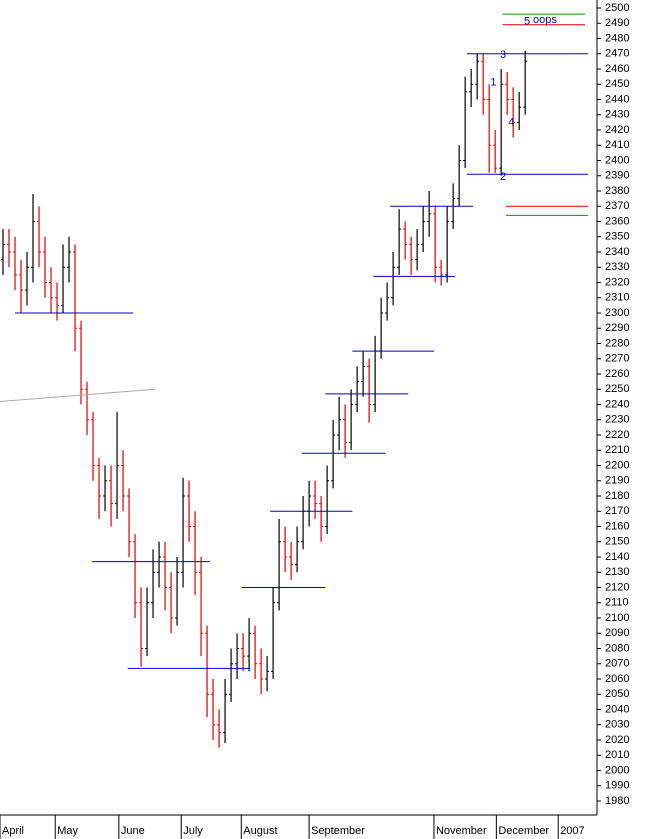 The image size is (653, 839). What do you see at coordinates (617, 54) in the screenshot?
I see `y-tick-label: 2470` at bounding box center [617, 54].